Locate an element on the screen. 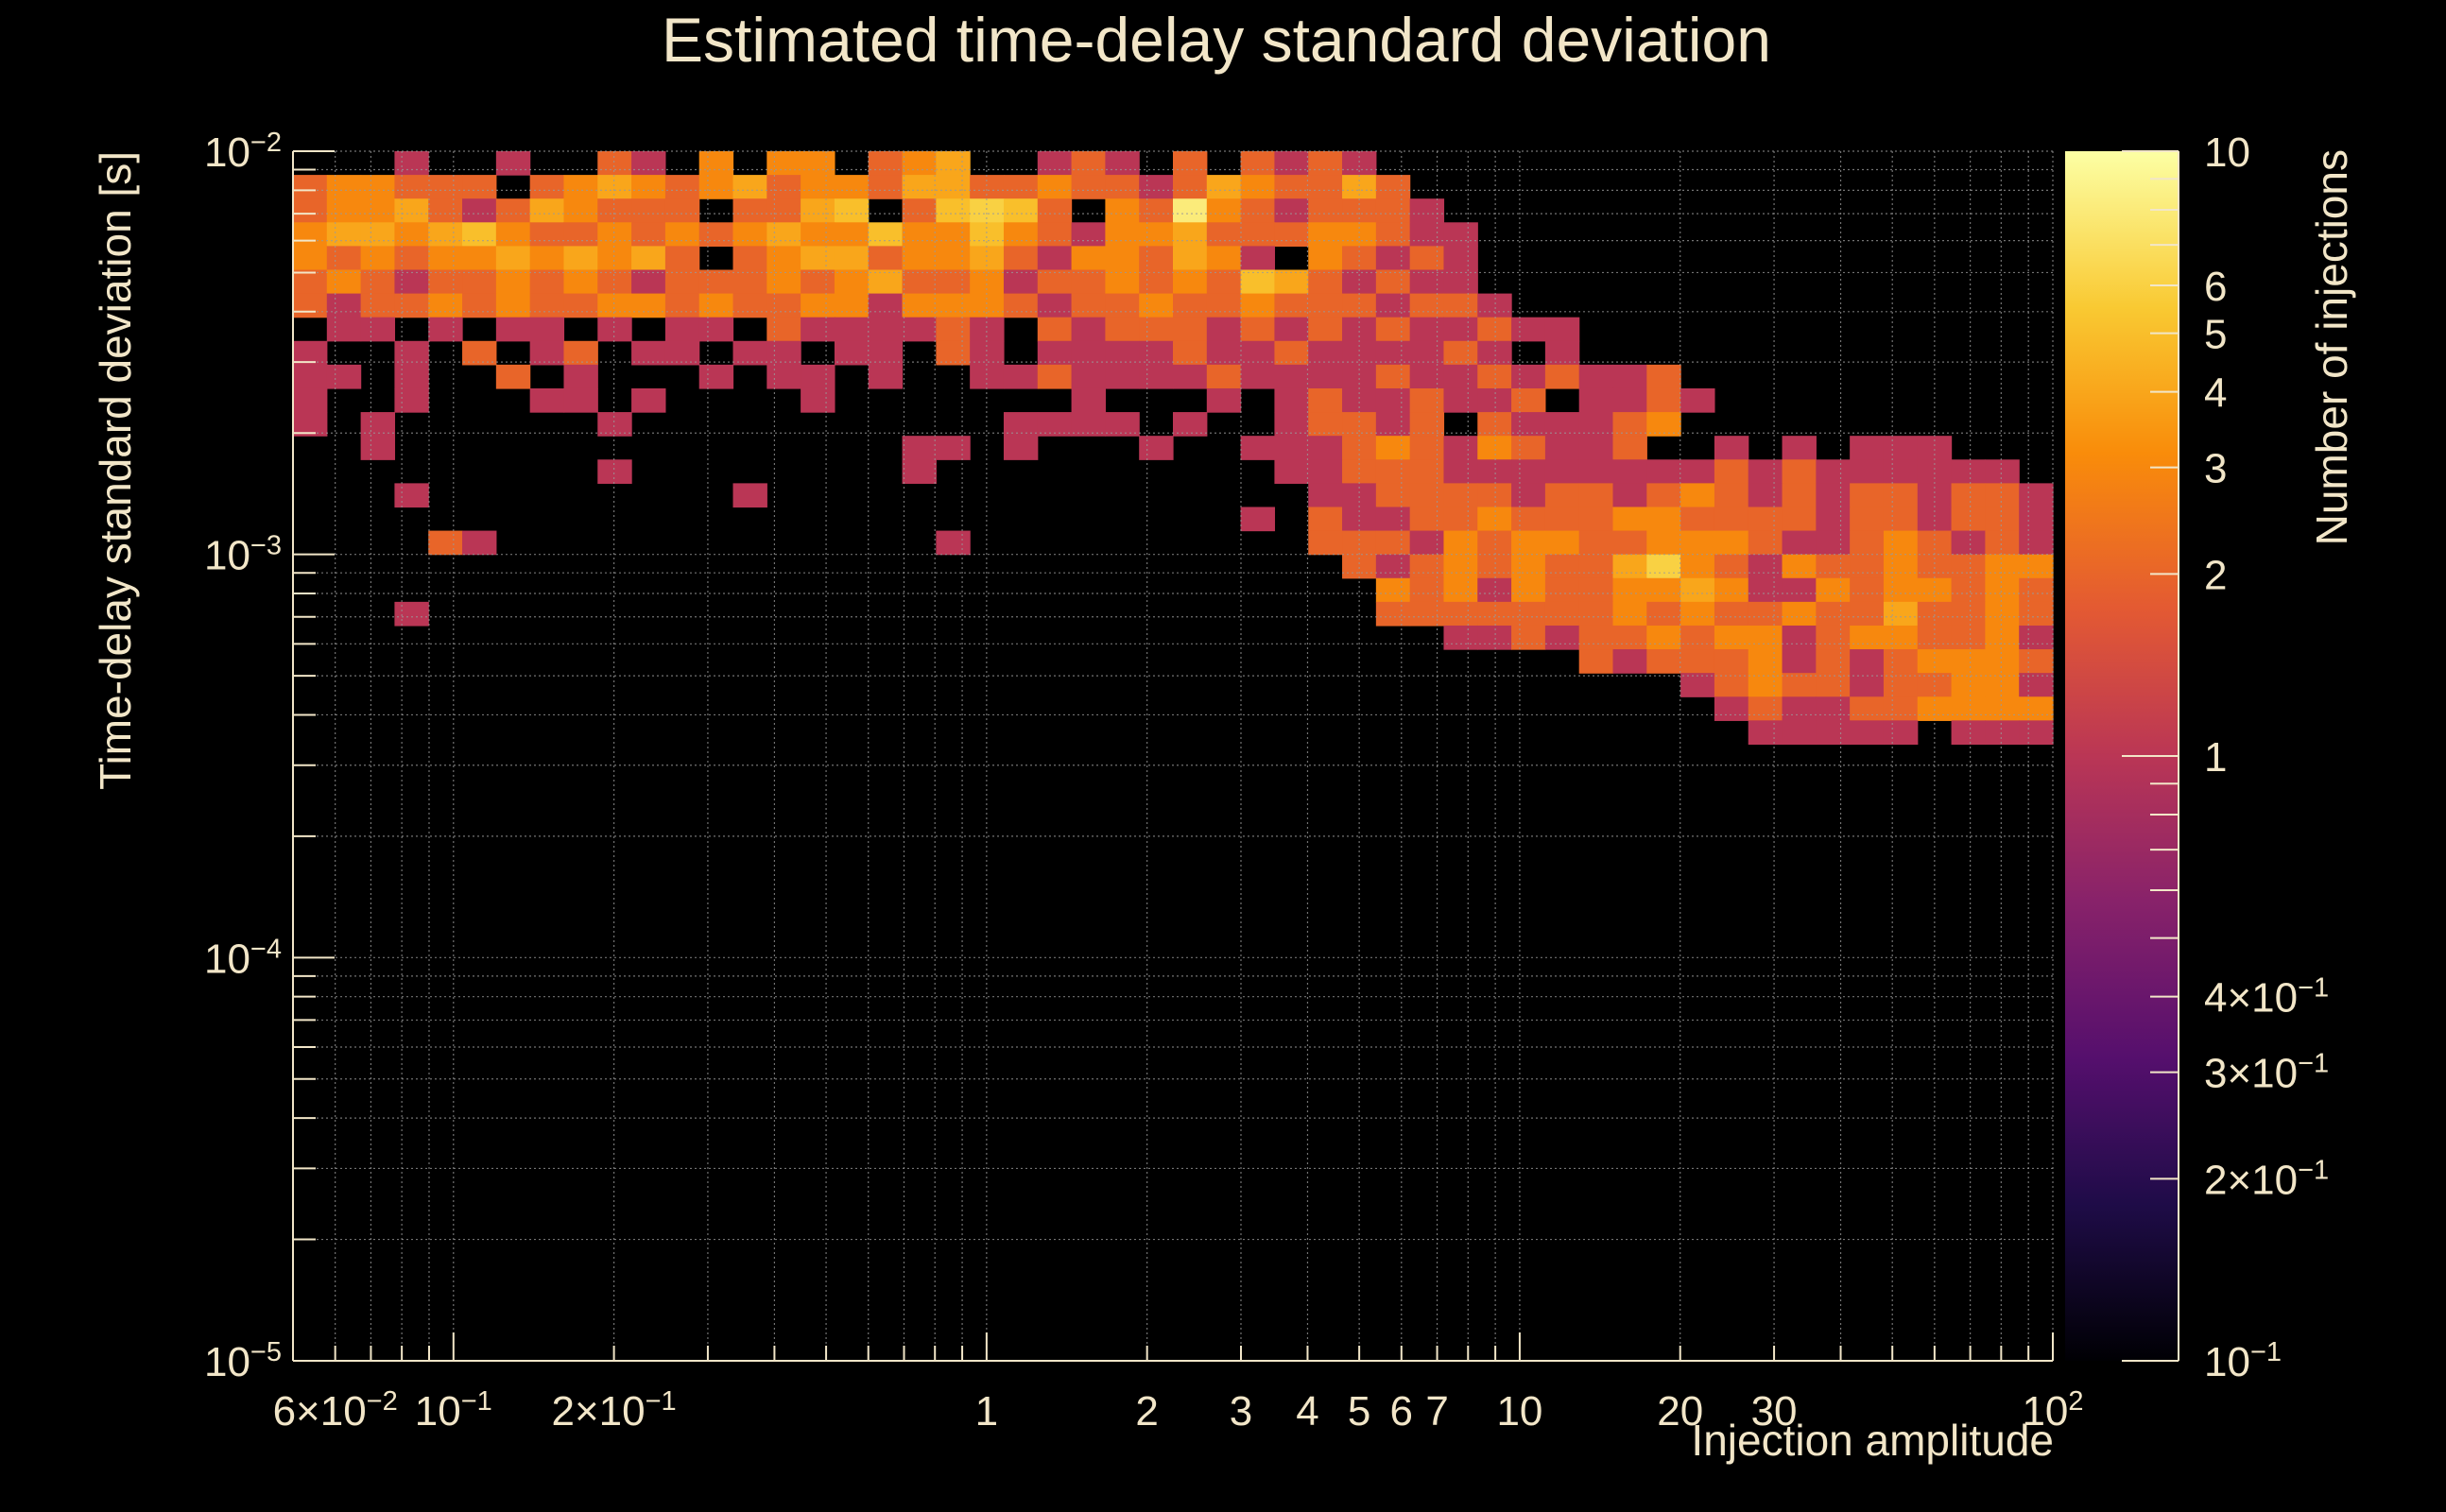 This screenshot has height=1512, width=2446. colorbar: 10 65 4 3 2 1 4×10⁻¹ 3×10−1 2×10−1 10−1 is located at coordinates (2197, 757).